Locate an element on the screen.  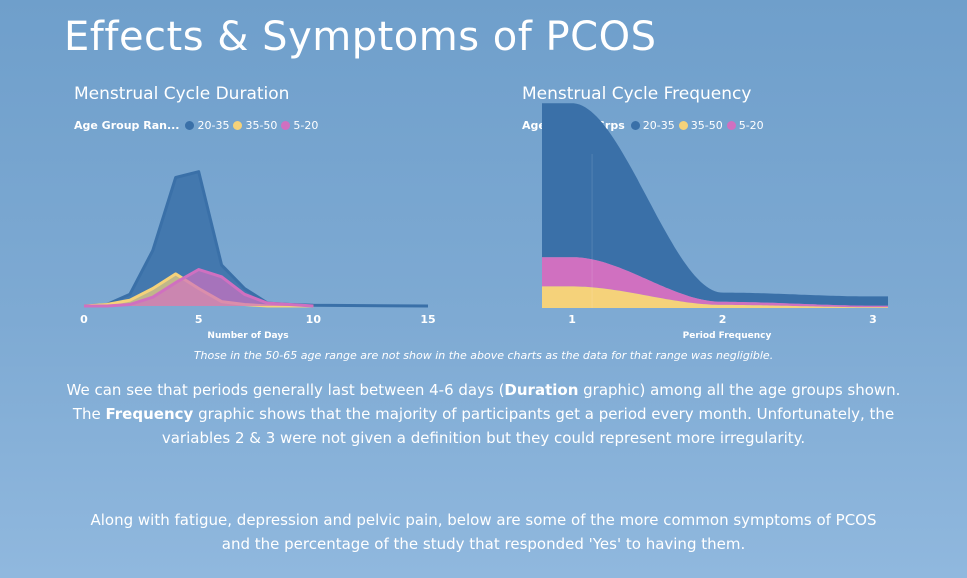
x-tick-label: 3 is located at coordinates (873, 319).